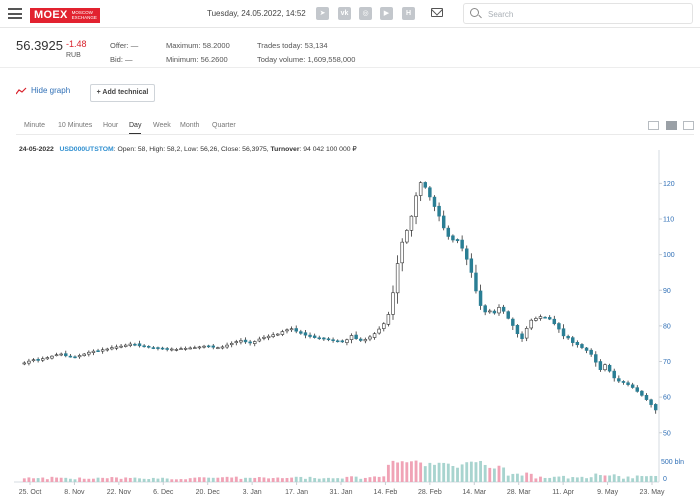 The image size is (700, 501). Describe the element at coordinates (322, 13) in the screenshot. I see `telegram-icon: ➤` at that location.